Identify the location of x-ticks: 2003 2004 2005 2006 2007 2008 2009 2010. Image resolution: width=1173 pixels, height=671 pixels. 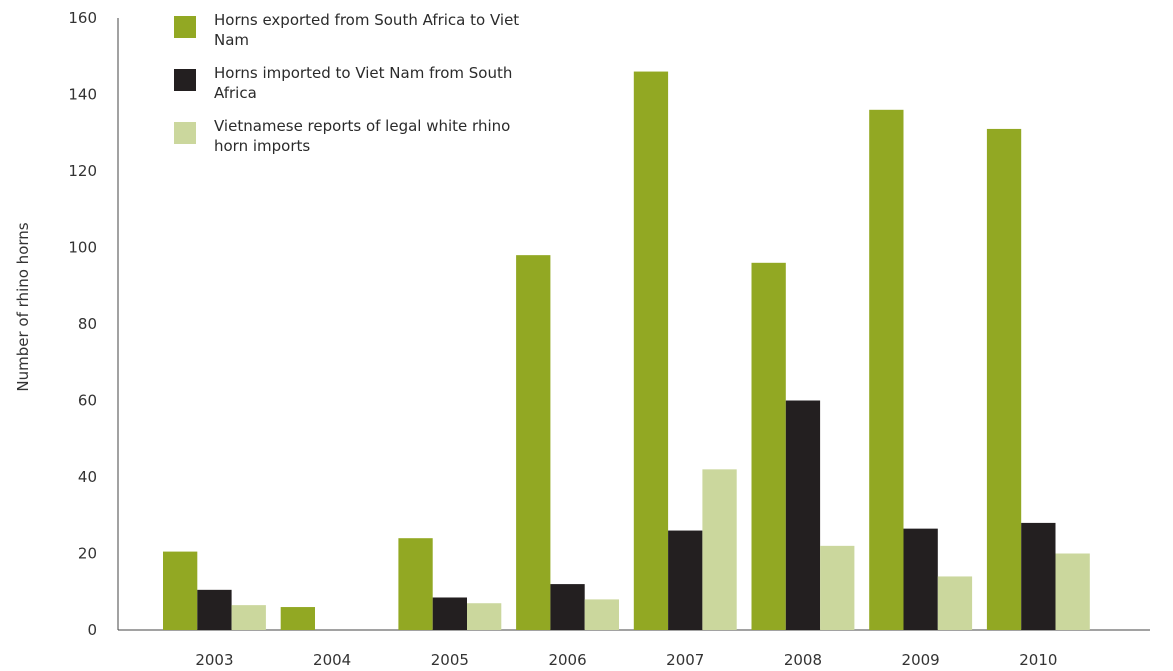
(626, 660).